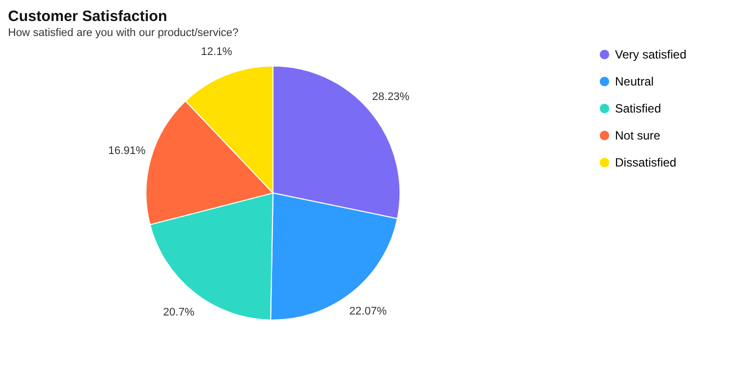 This screenshot has width=752, height=365. I want to click on data-label: 22.07%, so click(368, 312).